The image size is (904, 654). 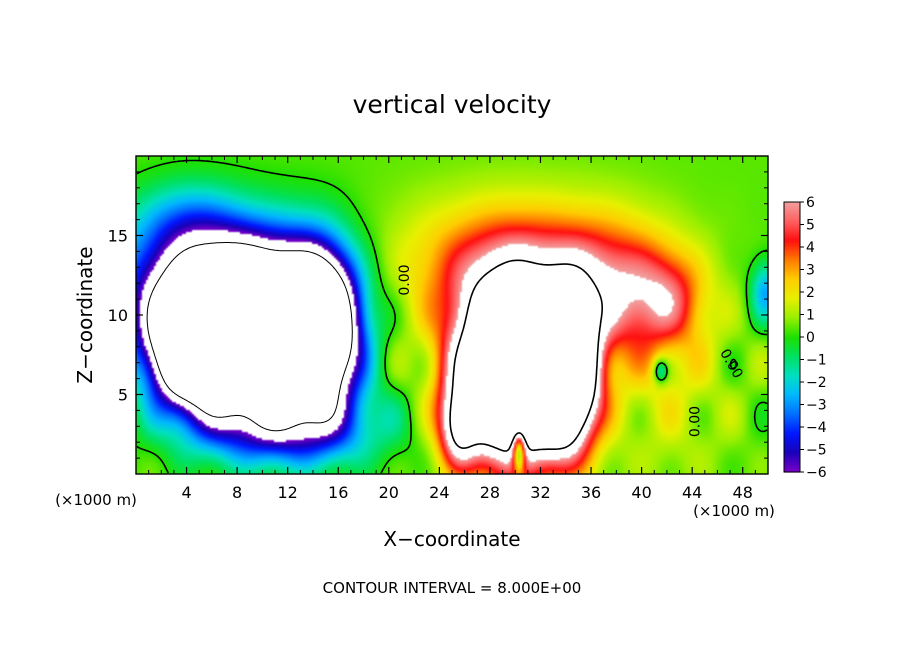 I want to click on x-tick-label: 12, so click(x=288, y=492).